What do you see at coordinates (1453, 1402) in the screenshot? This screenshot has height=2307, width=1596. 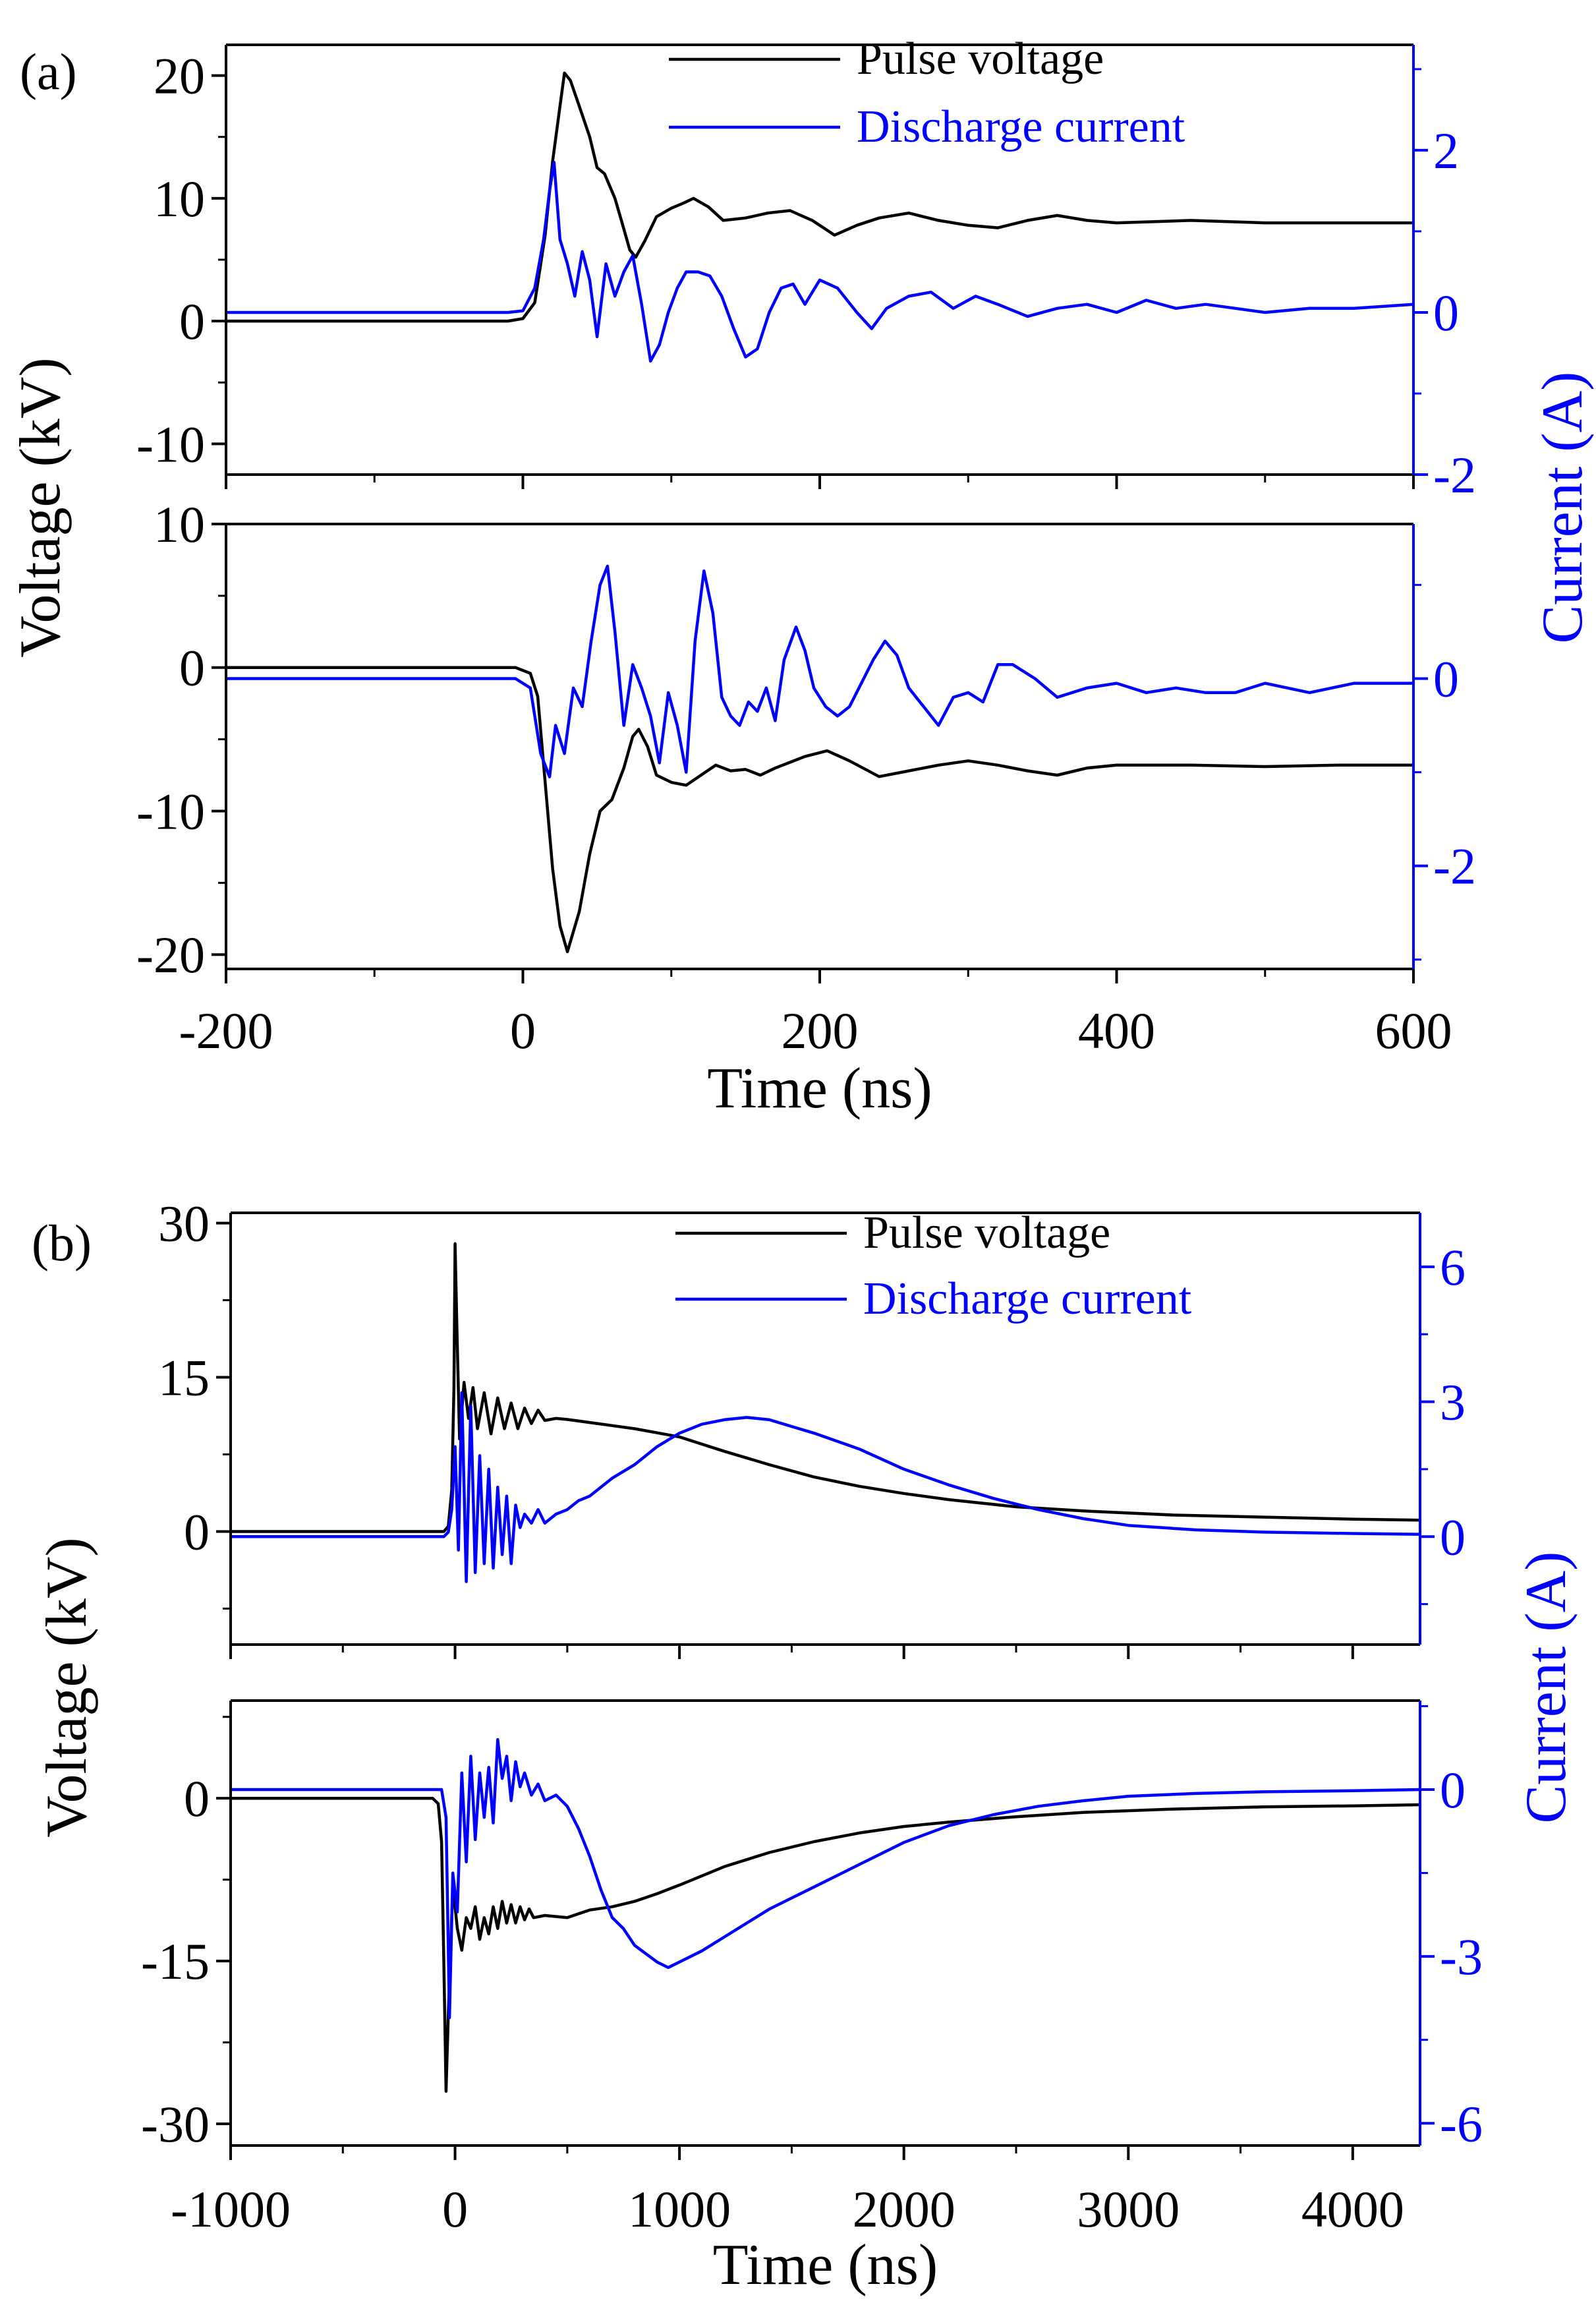 I see `y2-tick-label: 3` at bounding box center [1453, 1402].